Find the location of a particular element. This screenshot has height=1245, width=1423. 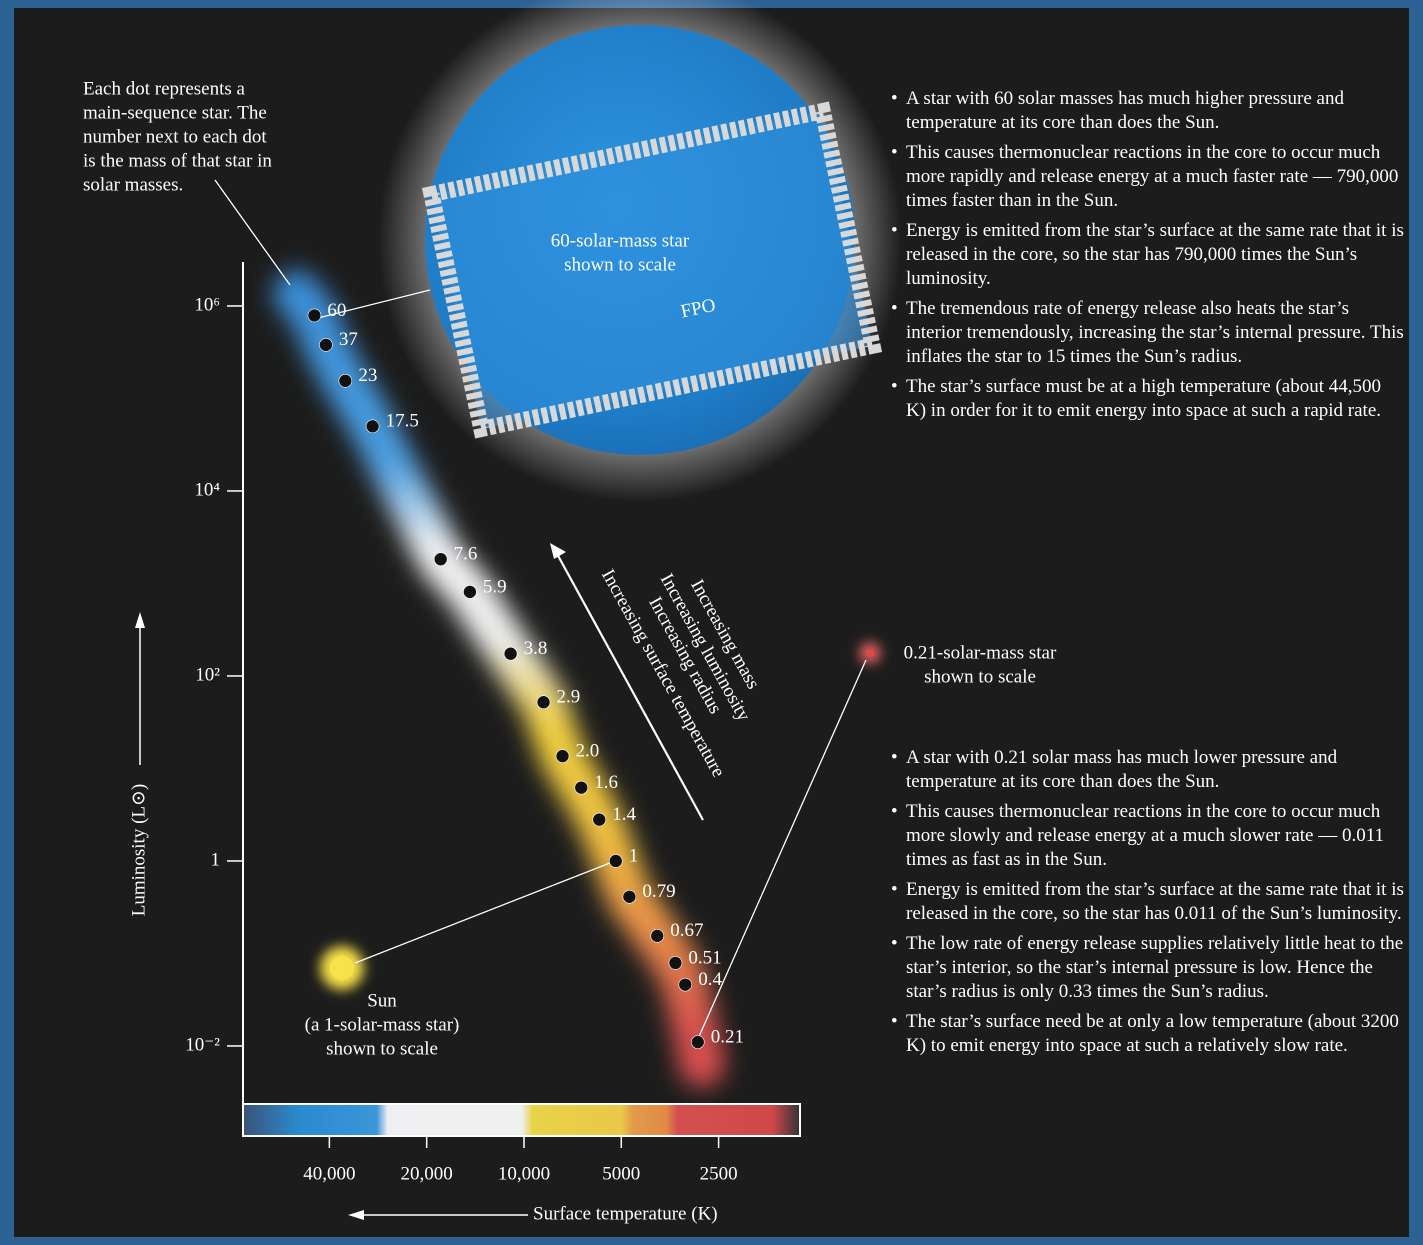

y-tick-label: 10⁶ is located at coordinates (207, 304).